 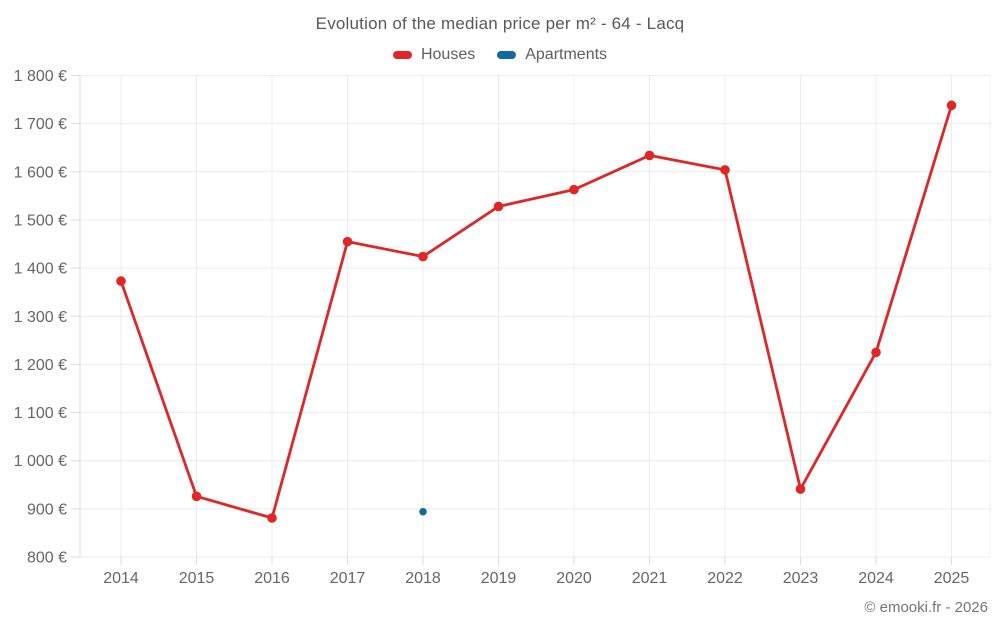 What do you see at coordinates (40, 124) in the screenshot?
I see `y-tick-label: 1 700 €` at bounding box center [40, 124].